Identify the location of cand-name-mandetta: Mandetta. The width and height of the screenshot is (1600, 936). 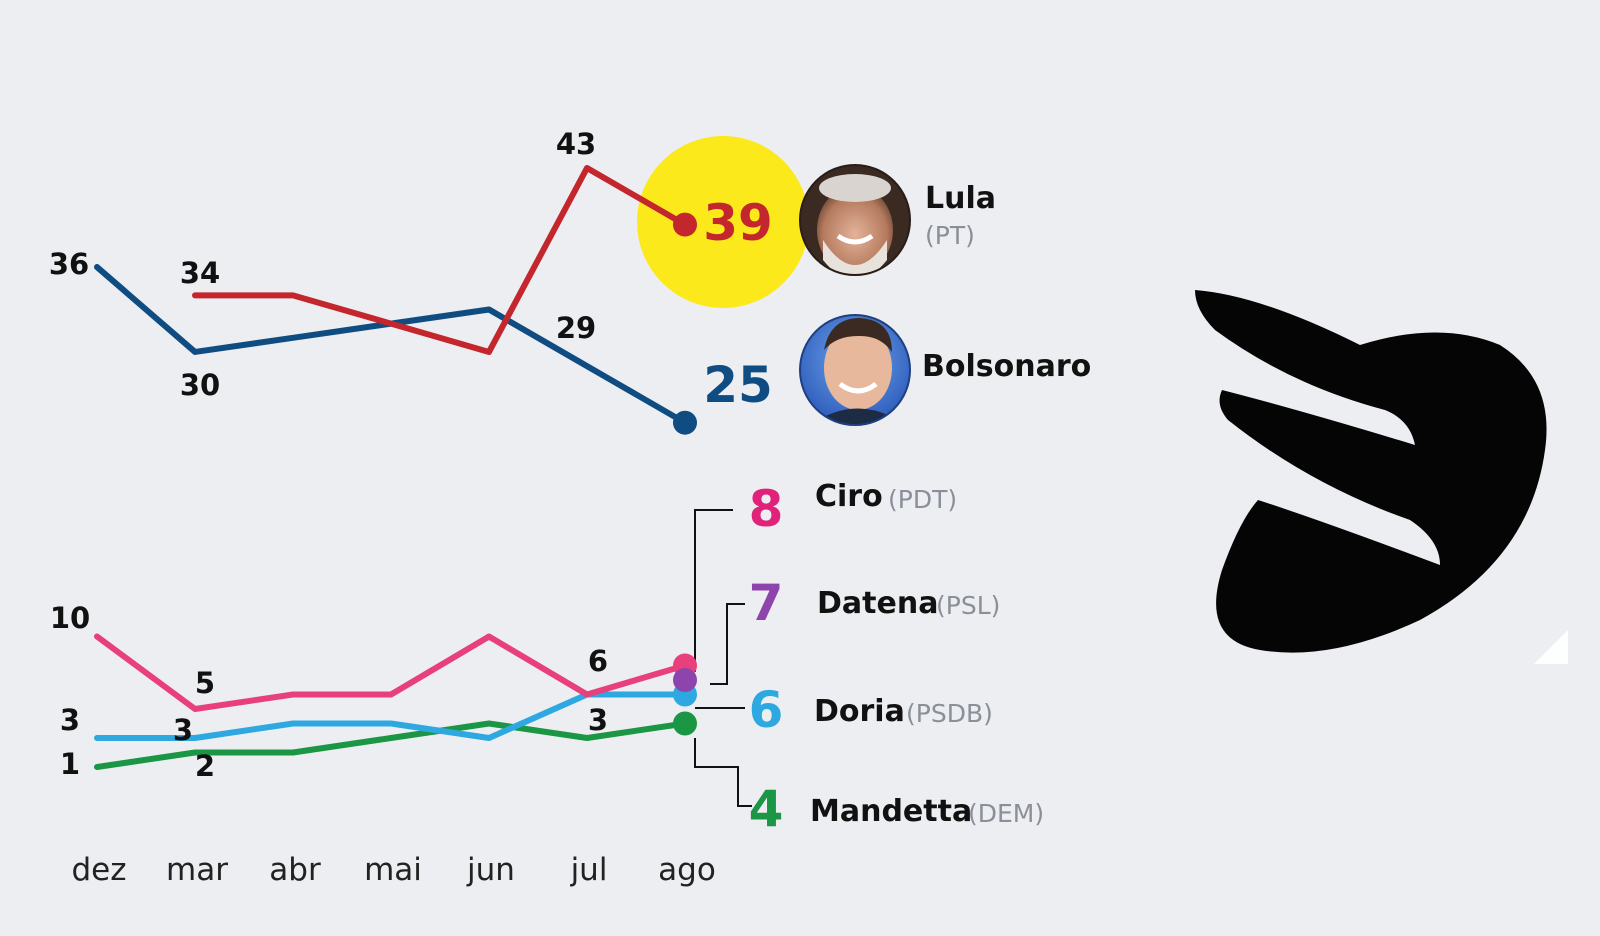
(891, 811).